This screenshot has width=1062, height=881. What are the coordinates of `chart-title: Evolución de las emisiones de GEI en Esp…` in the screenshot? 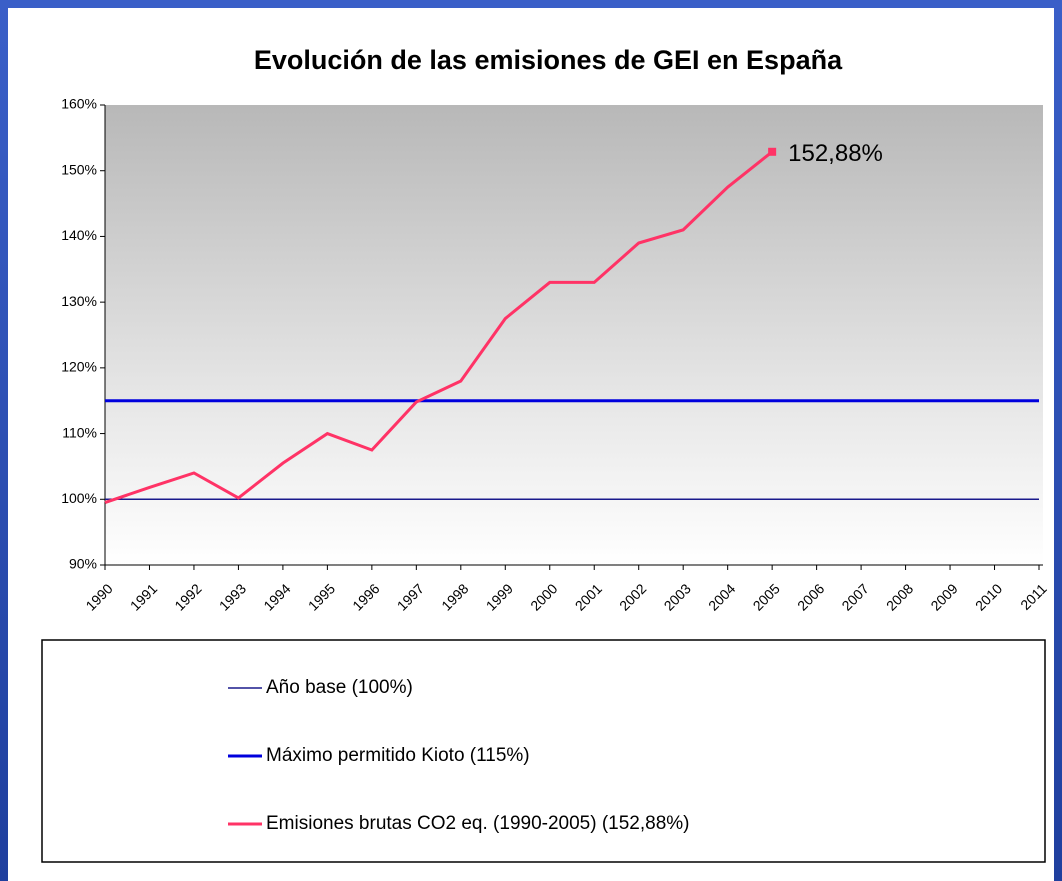 It's located at (548, 60).